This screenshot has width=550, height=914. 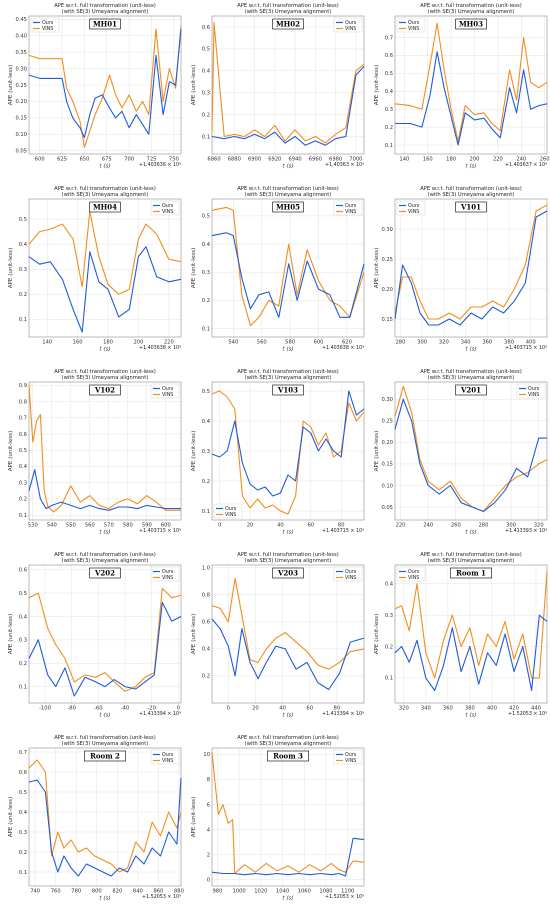 I want to click on x-tick-label: -20, so click(x=151, y=709).